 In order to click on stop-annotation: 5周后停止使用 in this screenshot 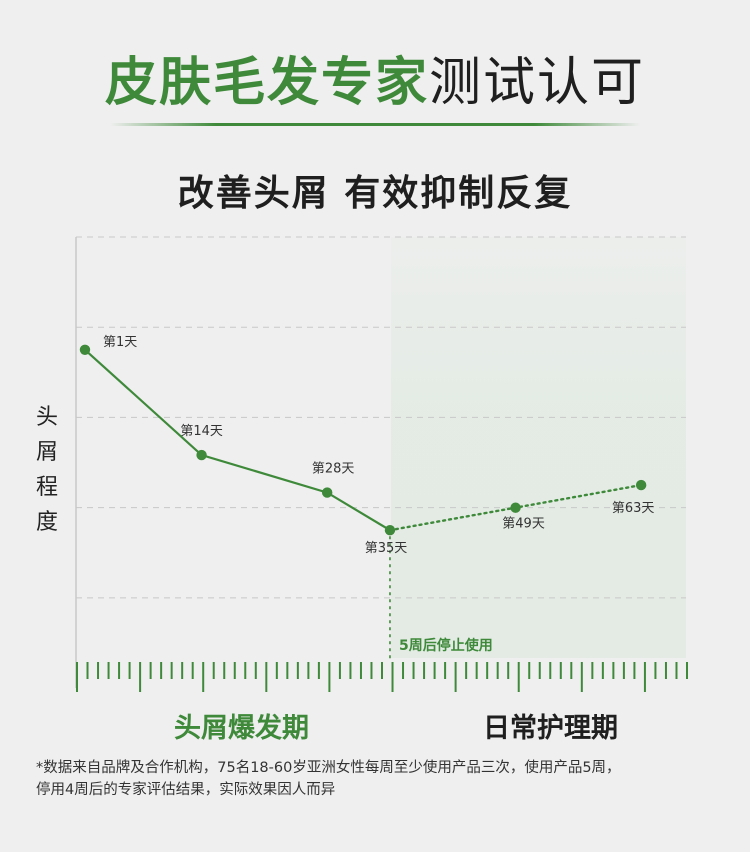, I will do `click(446, 645)`.